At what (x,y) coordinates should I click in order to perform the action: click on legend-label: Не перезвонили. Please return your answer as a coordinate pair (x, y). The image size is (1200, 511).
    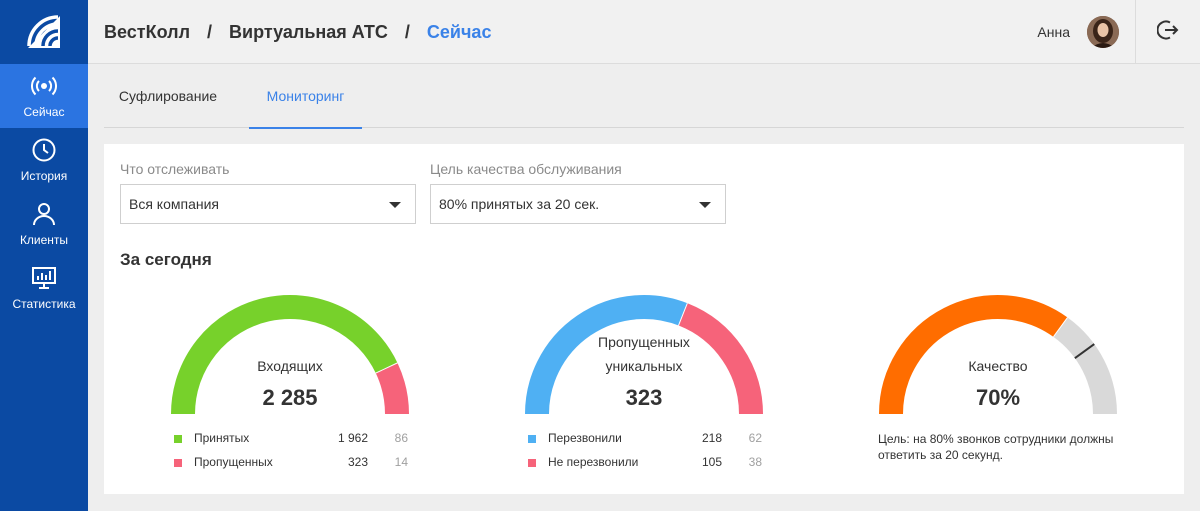
    Looking at the image, I should click on (593, 462).